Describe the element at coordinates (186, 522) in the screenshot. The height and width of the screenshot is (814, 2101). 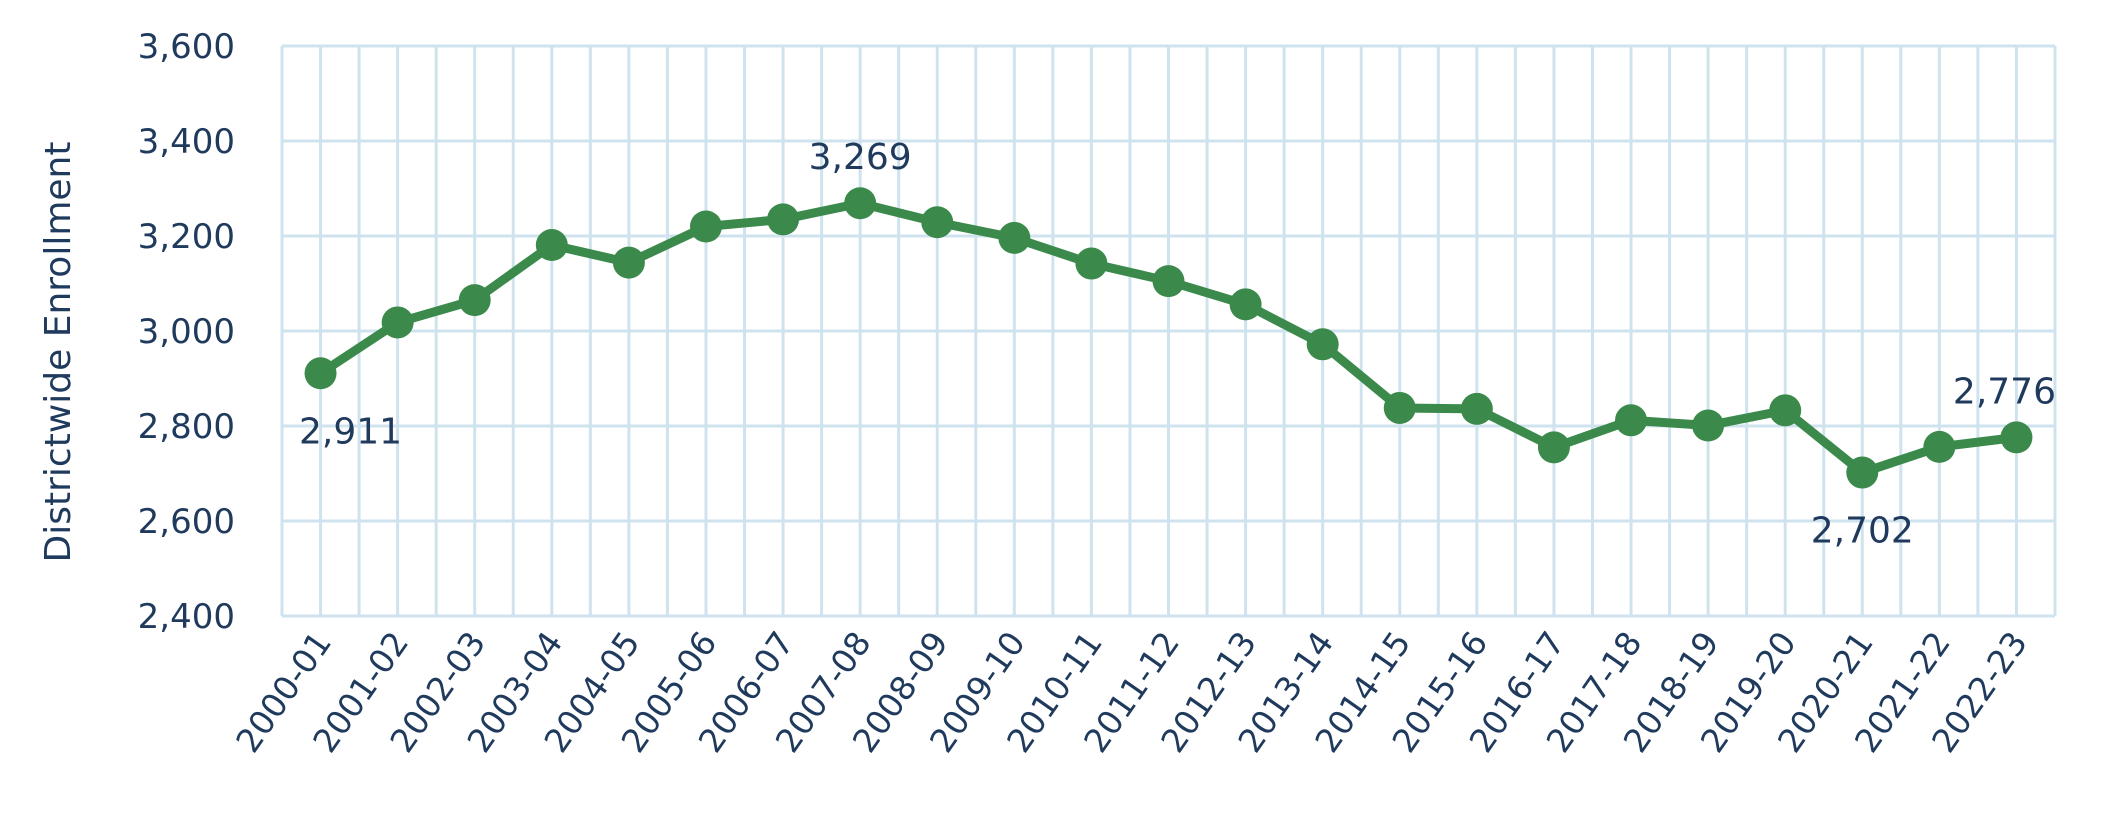
I see `y-tick-label: 2,600` at that location.